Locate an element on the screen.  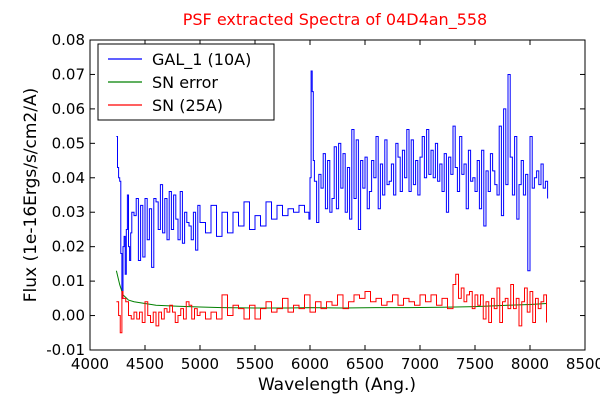
y-tick-label: 0.00 is located at coordinates (68, 316).